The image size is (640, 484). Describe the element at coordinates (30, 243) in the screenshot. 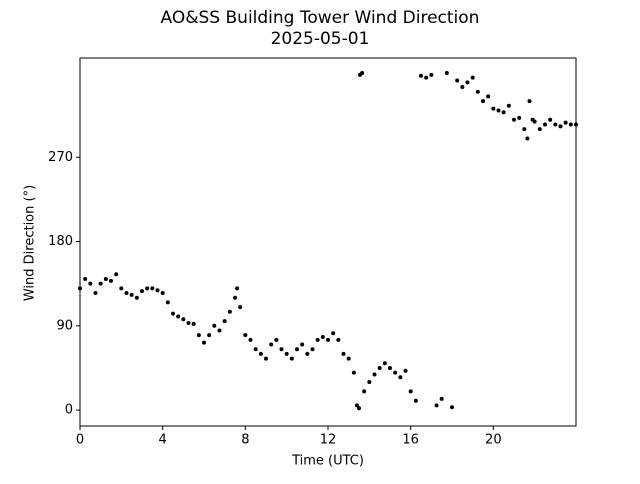

I see `y-axis-label: Wind Direction (°)` at that location.